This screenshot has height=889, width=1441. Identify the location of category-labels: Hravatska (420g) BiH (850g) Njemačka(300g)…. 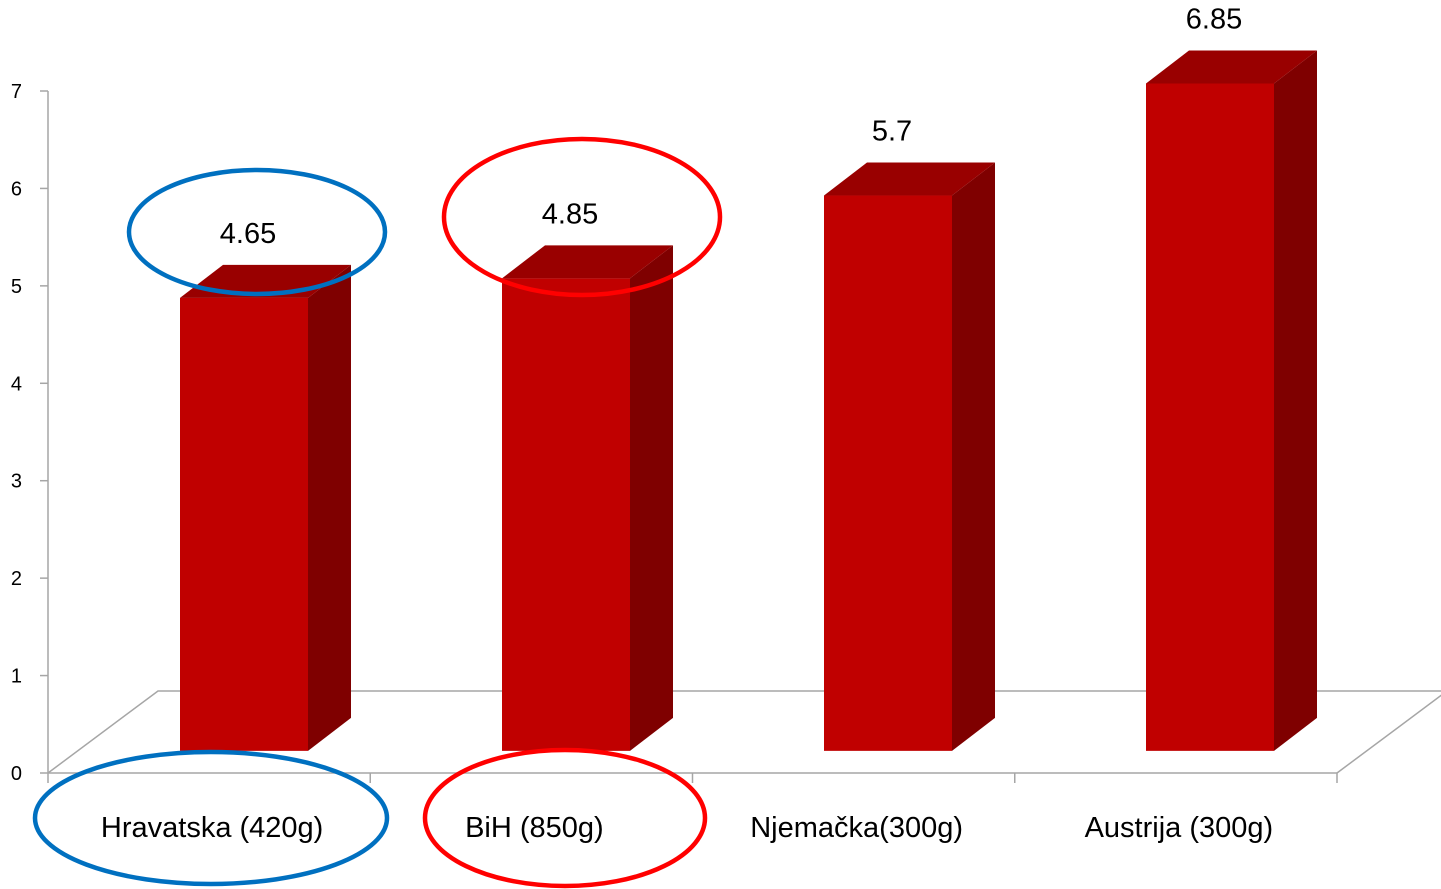
(687, 828).